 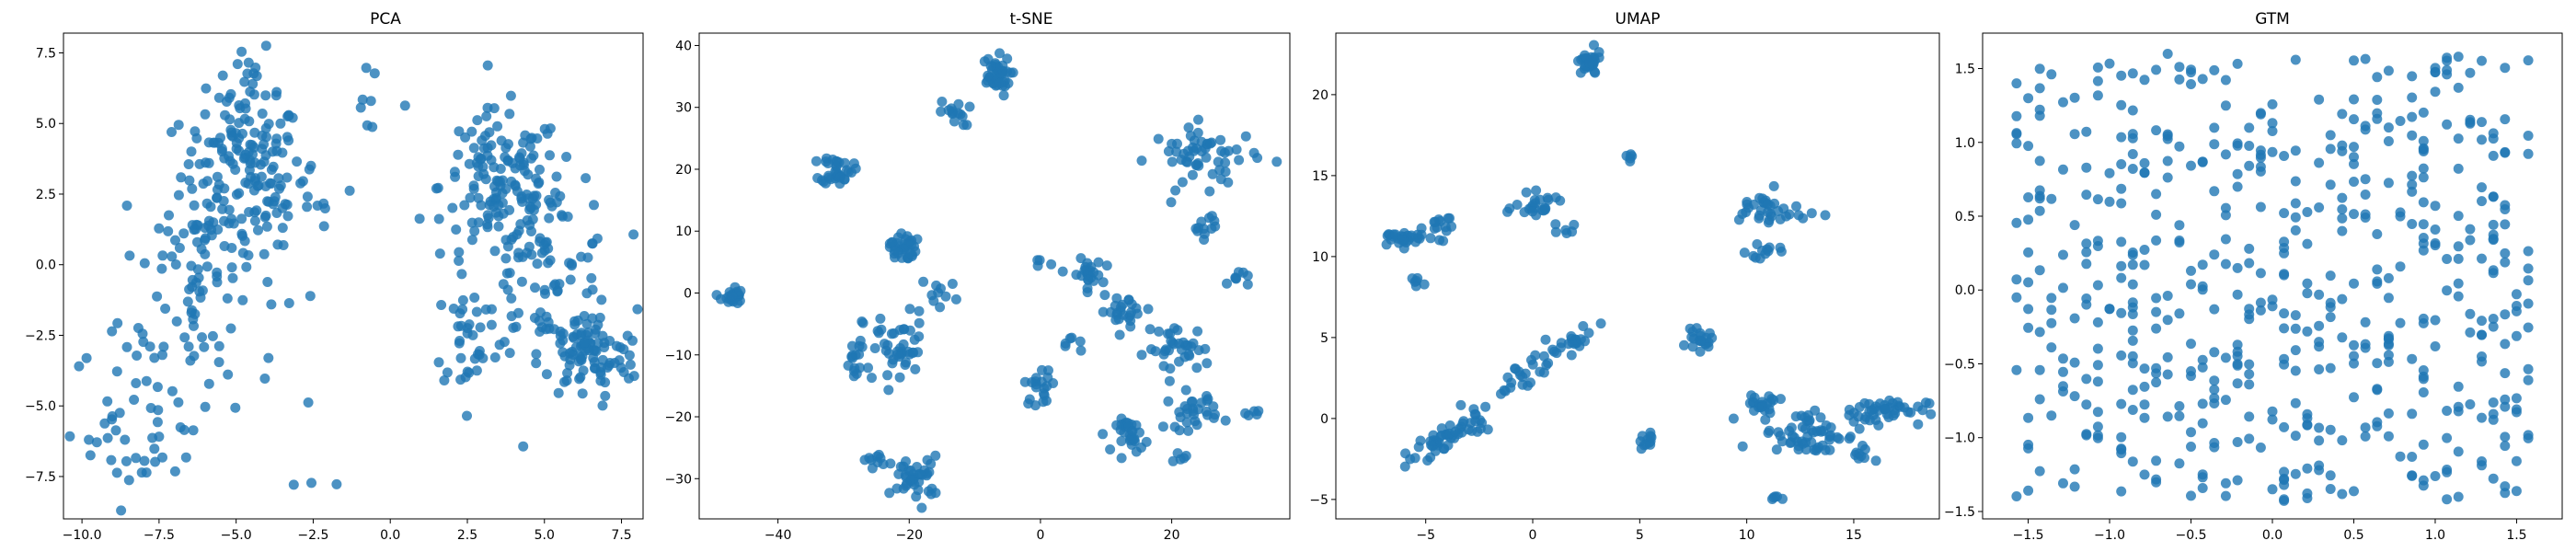 I want to click on x-tick-label: 0, so click(x=1040, y=535).